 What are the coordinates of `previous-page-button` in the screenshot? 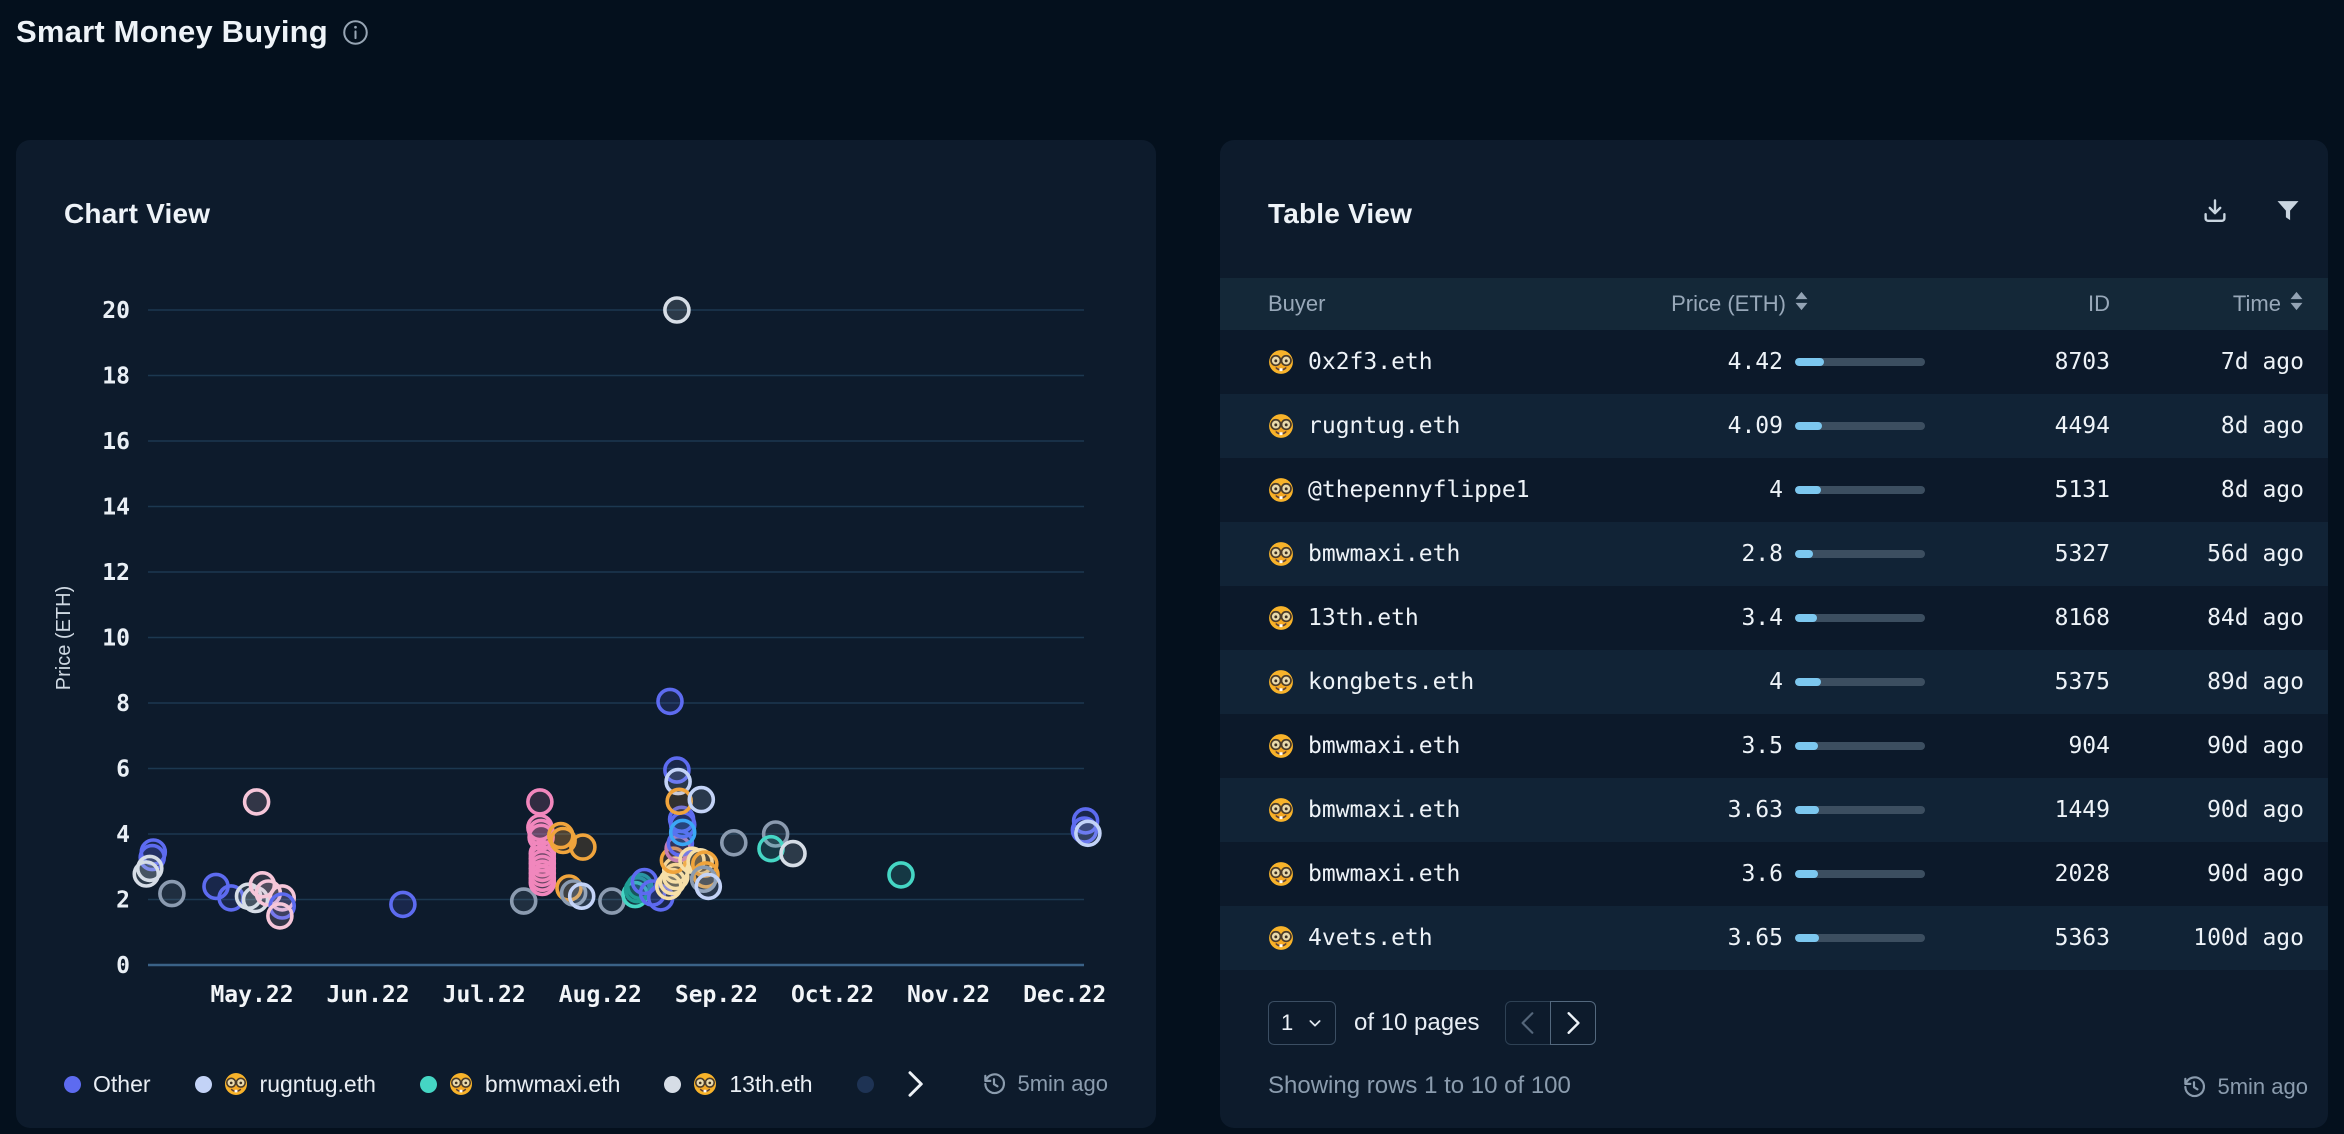 It's located at (1528, 1023).